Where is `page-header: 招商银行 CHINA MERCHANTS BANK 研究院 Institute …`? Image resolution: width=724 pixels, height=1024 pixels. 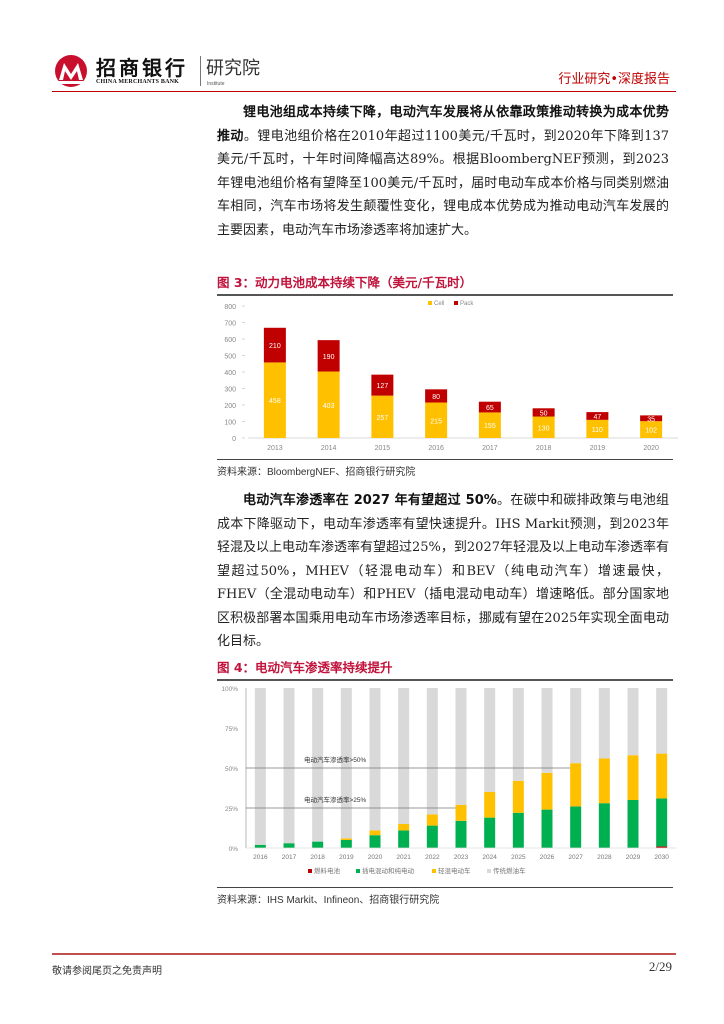 page-header: 招商银行 CHINA MERCHANTS BANK 研究院 Institute … is located at coordinates (364, 70).